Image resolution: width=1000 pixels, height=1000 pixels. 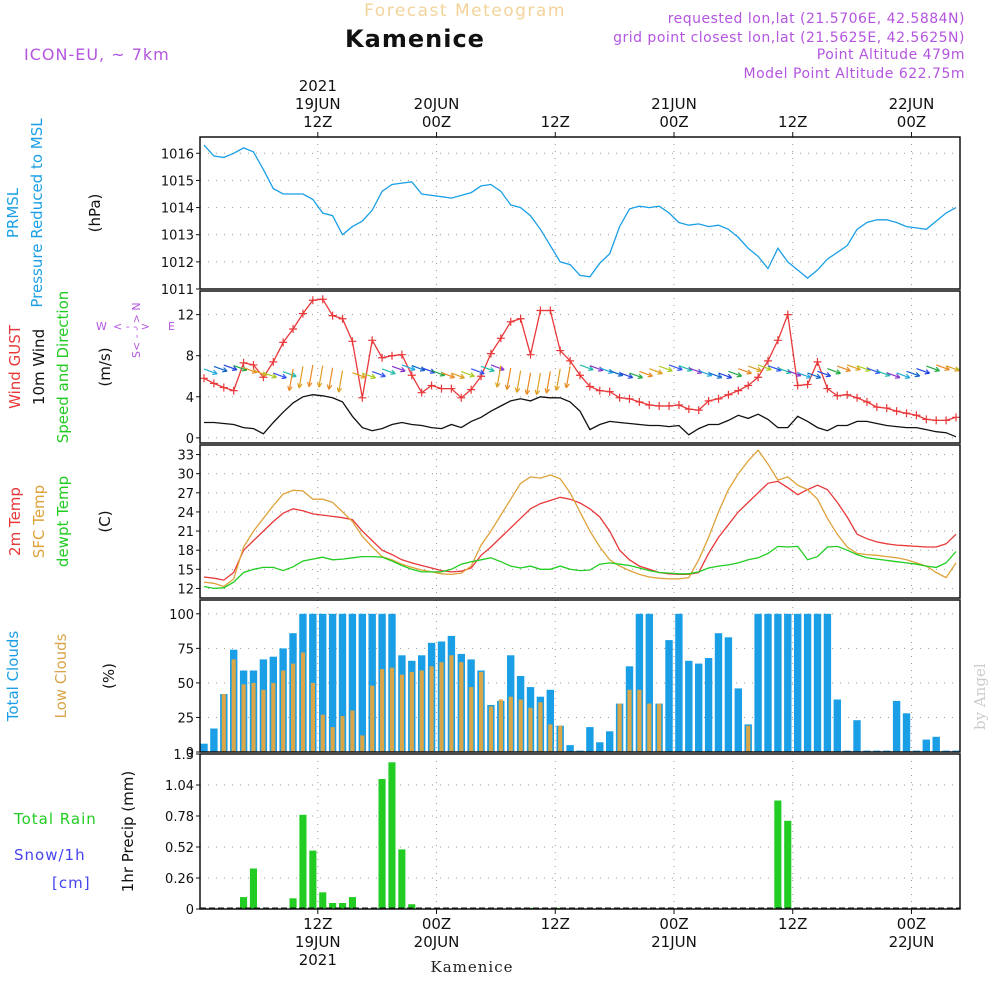 What do you see at coordinates (171, 326) in the screenshot?
I see `direction-key-e: E` at bounding box center [171, 326].